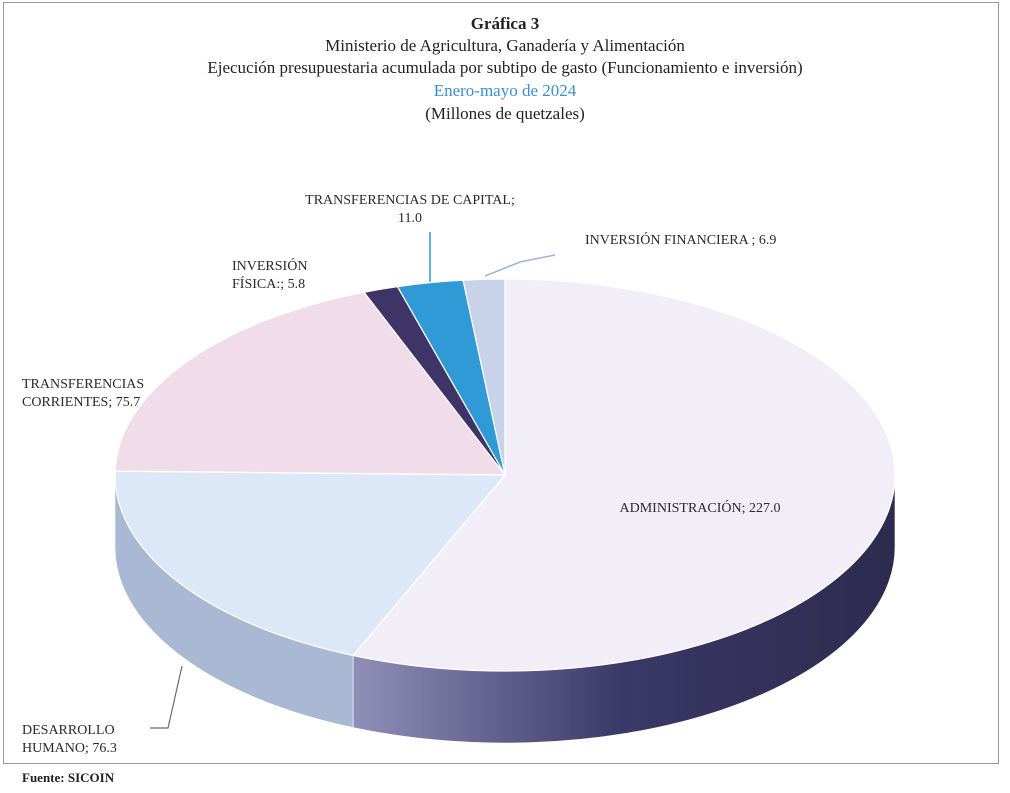 This screenshot has width=1010, height=793. What do you see at coordinates (700, 508) in the screenshot?
I see `slice-label: ADMINISTRACIÓN; 227.0` at bounding box center [700, 508].